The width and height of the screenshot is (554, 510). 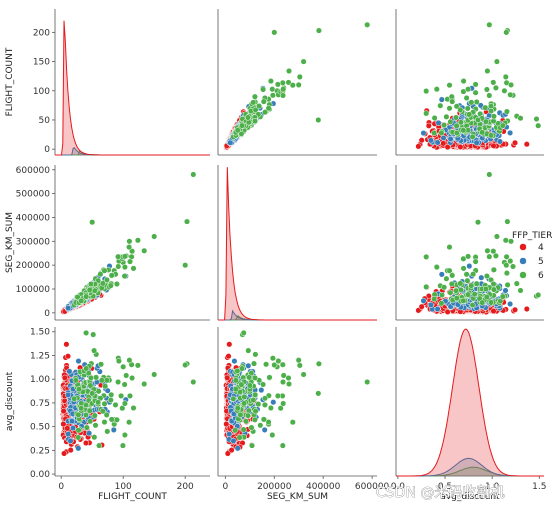 What do you see at coordinates (47, 150) in the screenshot?
I see `y-tick-label: 0` at bounding box center [47, 150].